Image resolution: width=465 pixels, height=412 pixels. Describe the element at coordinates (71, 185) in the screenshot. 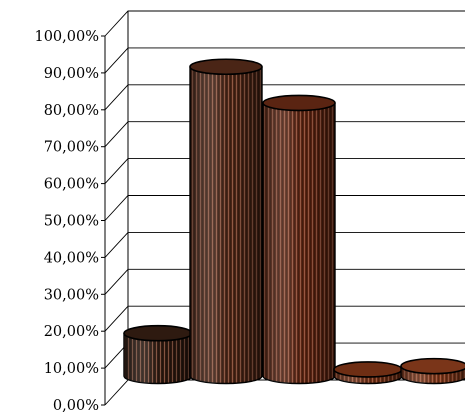

I see `y-tick-label: 60,00%` at that location.